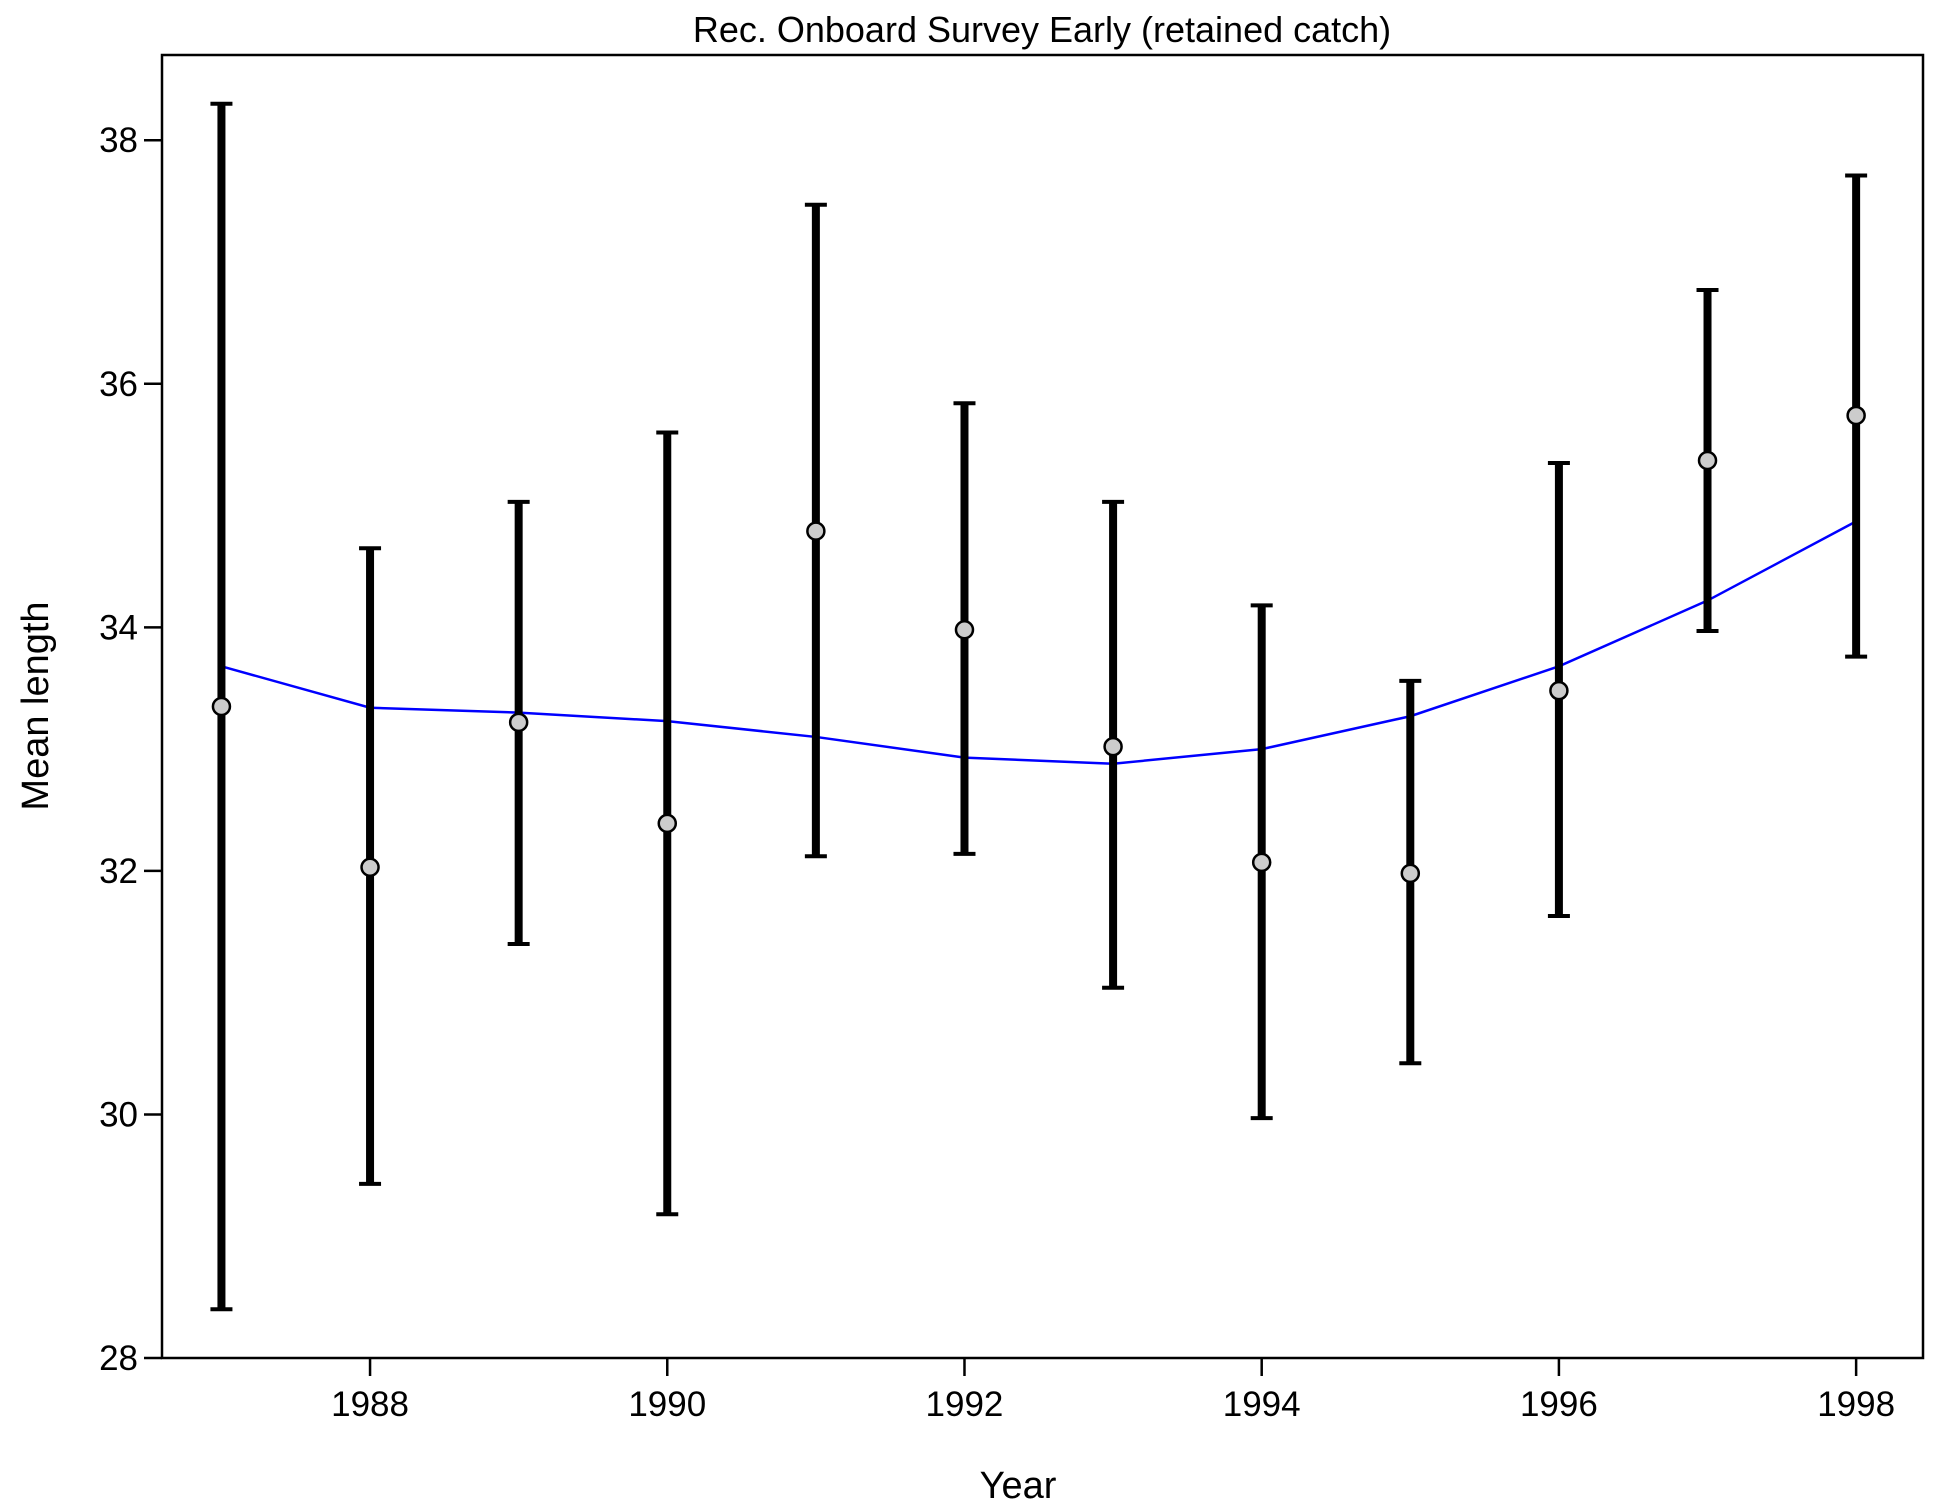  I want to click on expected-series, so click(1039, 642).